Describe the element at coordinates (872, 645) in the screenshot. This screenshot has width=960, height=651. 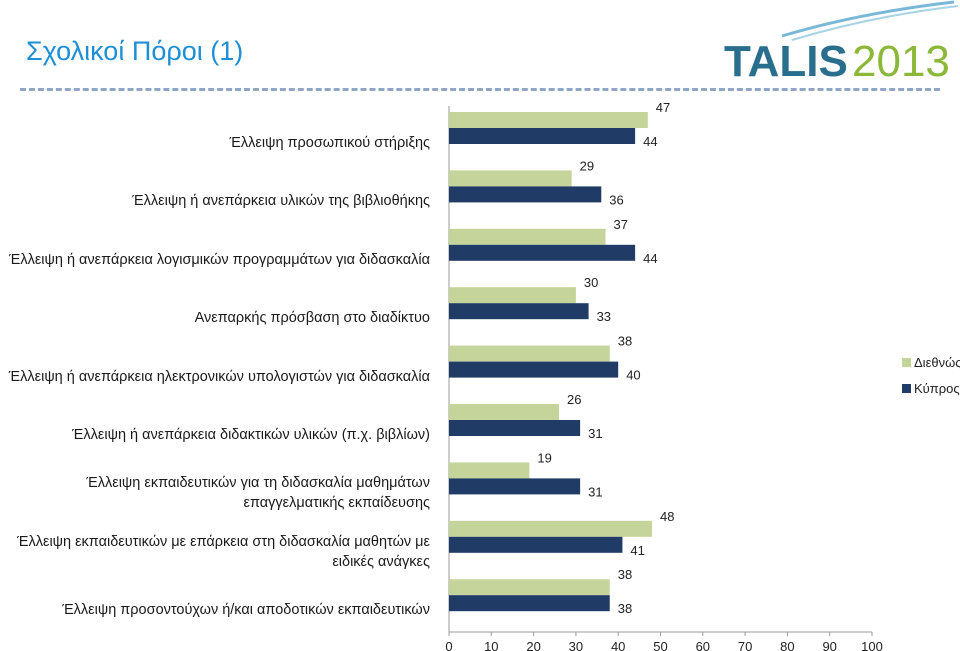
I see `x-tick-label: 100` at that location.